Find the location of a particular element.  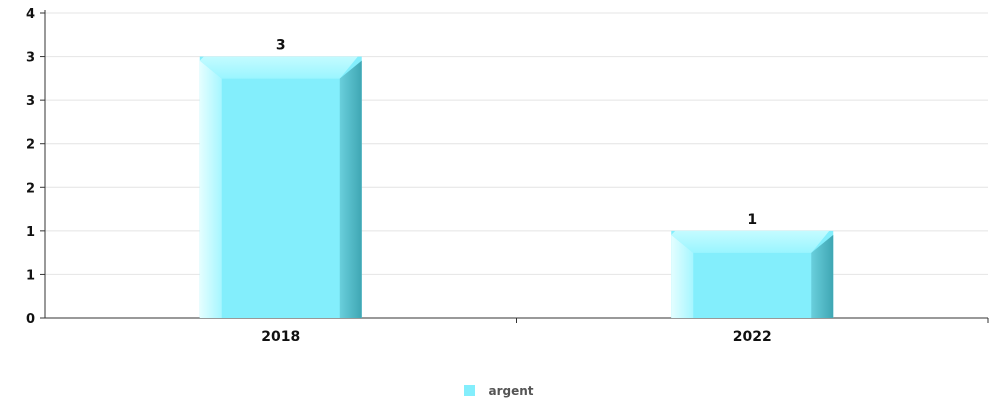

legend-label: argent is located at coordinates (511, 391).